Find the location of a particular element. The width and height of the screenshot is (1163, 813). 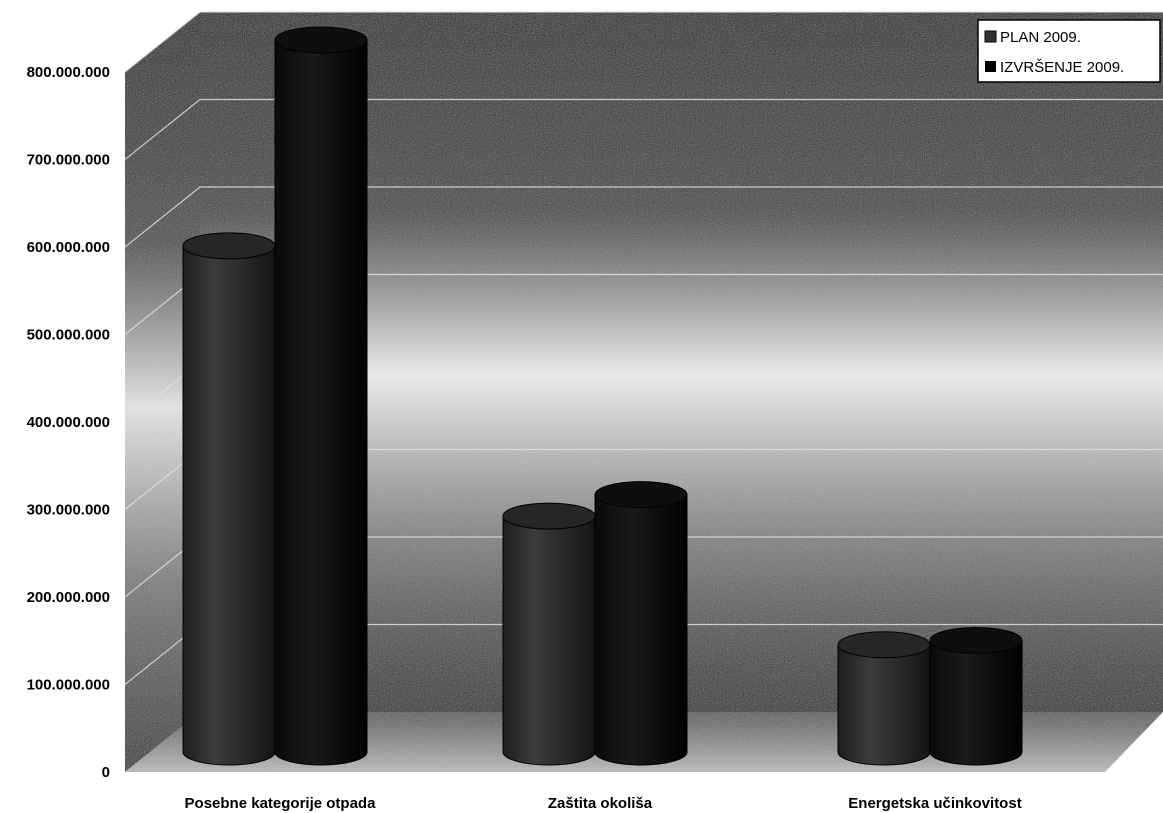

x-tick-label: Zaštita okoliša is located at coordinates (600, 803).